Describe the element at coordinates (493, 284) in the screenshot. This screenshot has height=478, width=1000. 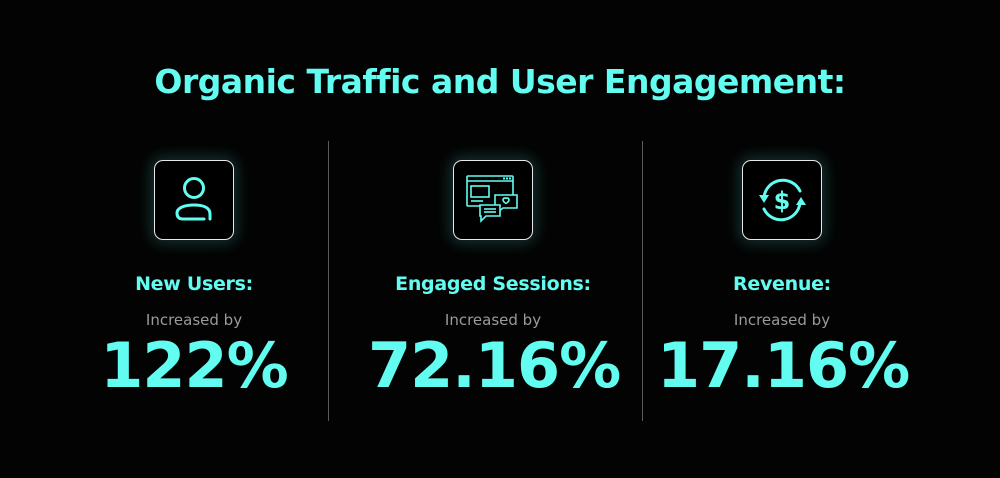
I see `metric-label: Engaged Sessions:` at that location.